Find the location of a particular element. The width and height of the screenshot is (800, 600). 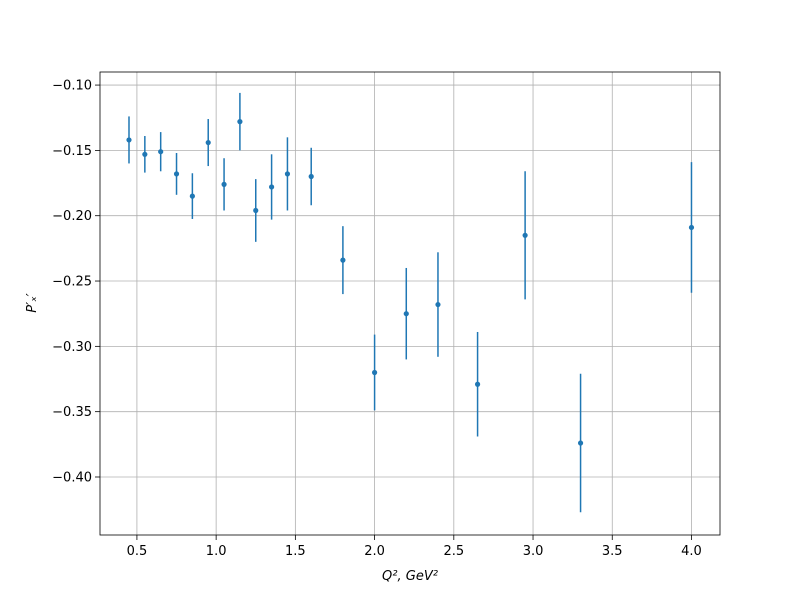

x-tick-label: 3.0 is located at coordinates (533, 551).